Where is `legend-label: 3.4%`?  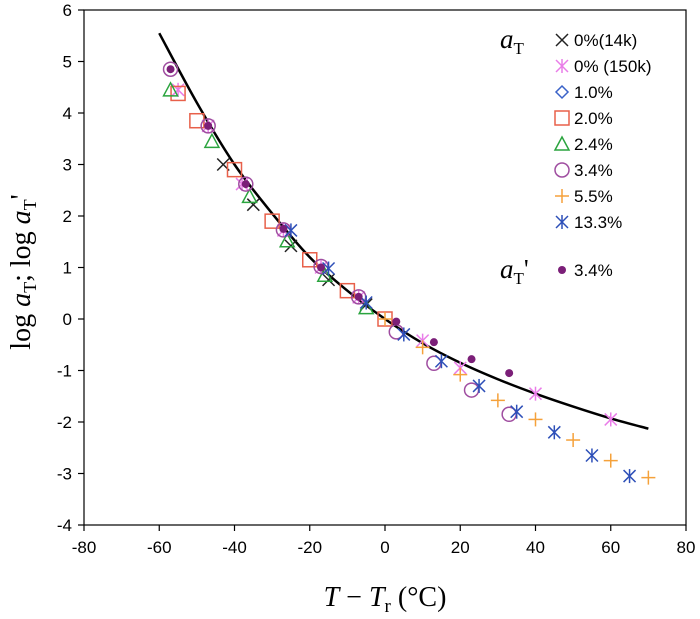 legend-label: 3.4% is located at coordinates (593, 270).